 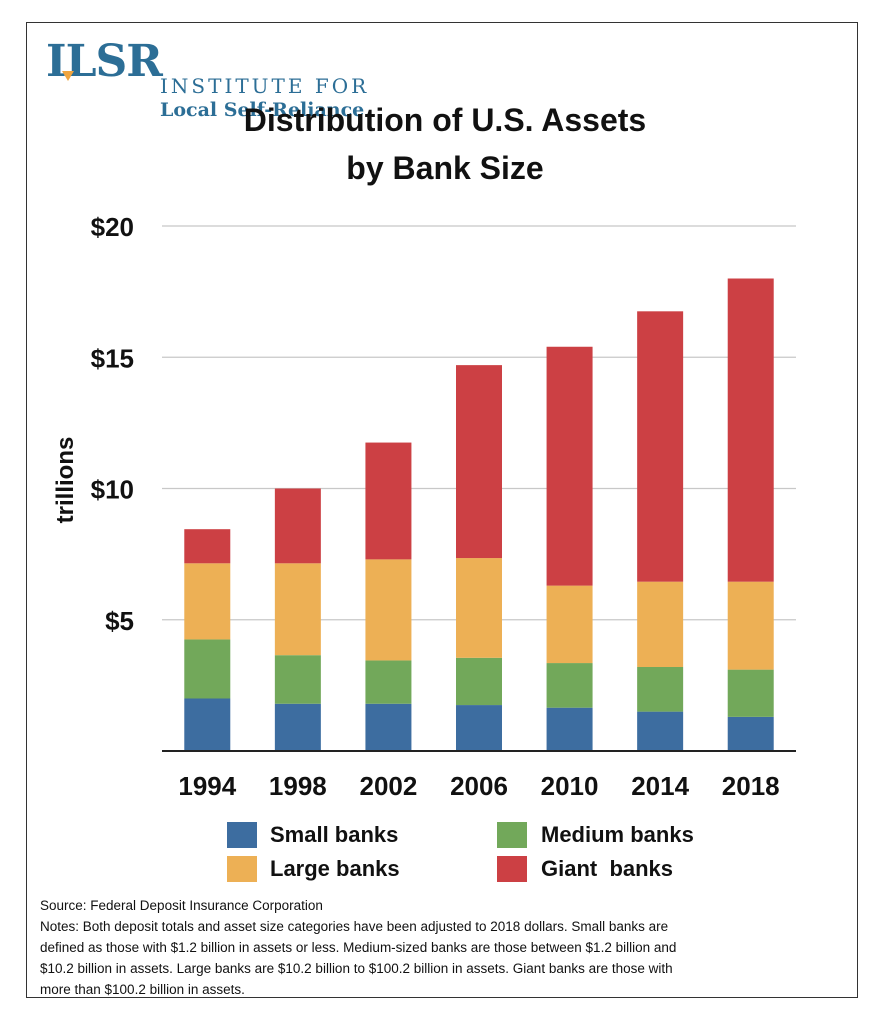 What do you see at coordinates (512, 869) in the screenshot?
I see `legend-swatch-giant` at bounding box center [512, 869].